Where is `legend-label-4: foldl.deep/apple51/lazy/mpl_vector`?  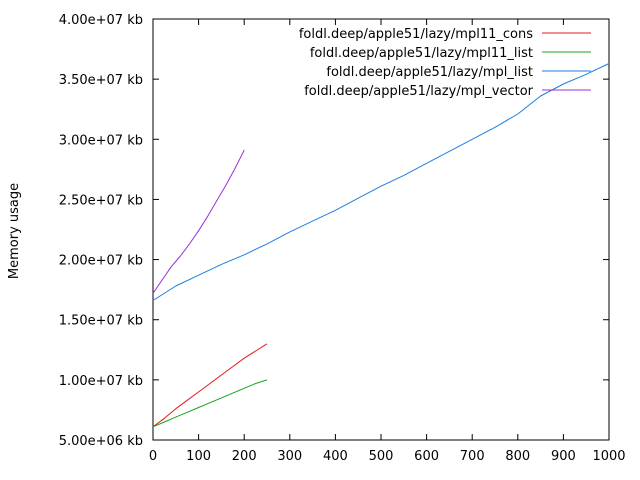
legend-label-4: foldl.deep/apple51/lazy/mpl_vector is located at coordinates (418, 91).